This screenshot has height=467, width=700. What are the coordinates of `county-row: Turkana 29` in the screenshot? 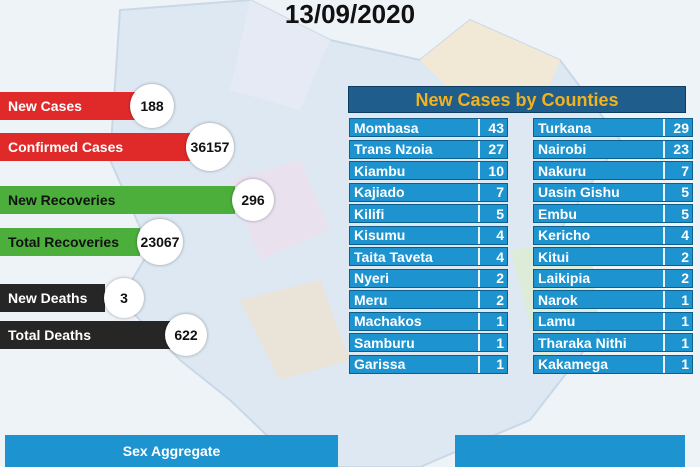 It's located at (613, 127).